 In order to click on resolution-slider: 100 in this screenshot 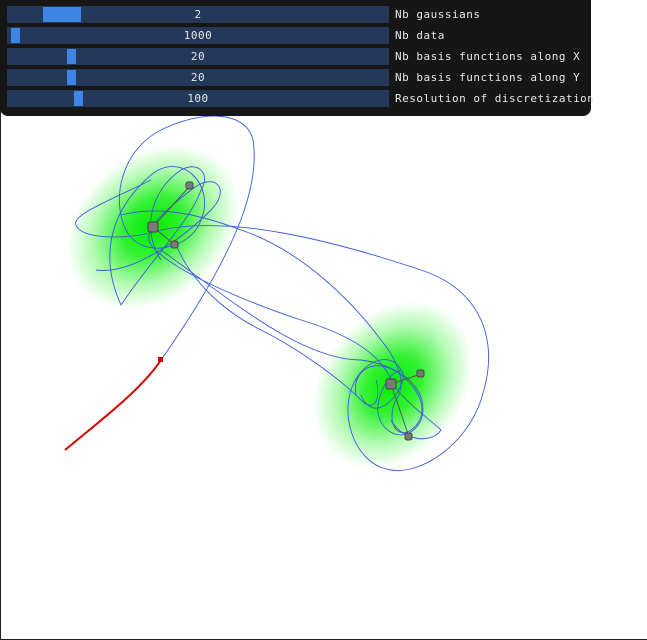, I will do `click(198, 98)`.